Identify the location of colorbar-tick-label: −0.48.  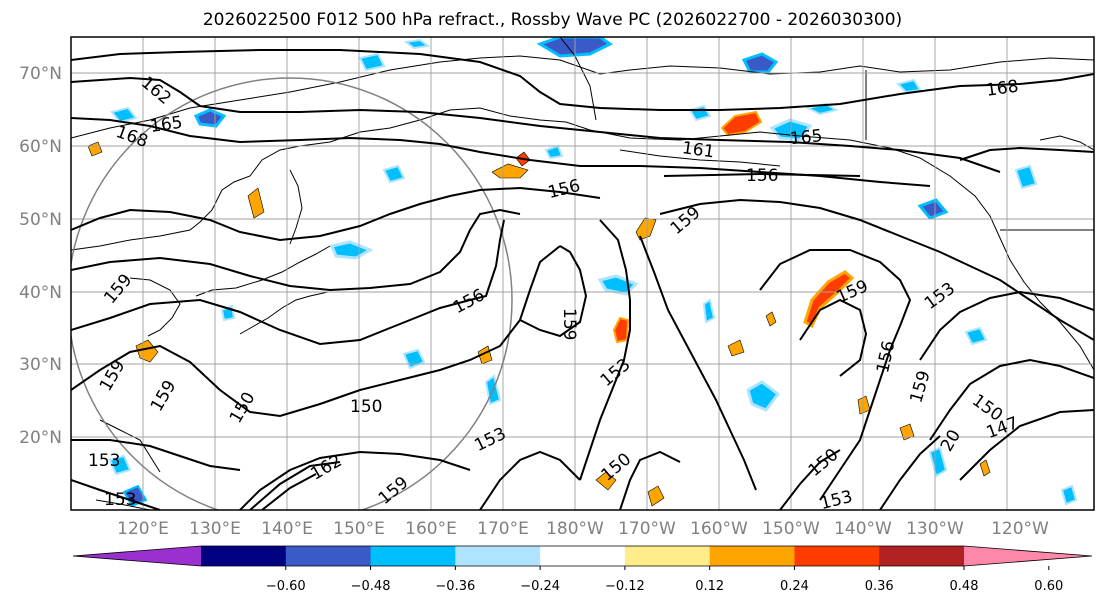
(371, 586).